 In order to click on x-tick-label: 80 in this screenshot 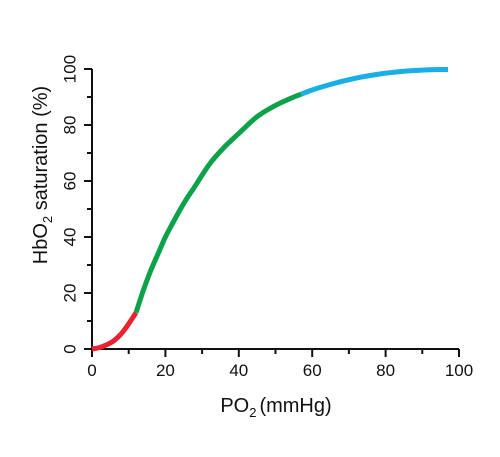, I will do `click(385, 370)`.